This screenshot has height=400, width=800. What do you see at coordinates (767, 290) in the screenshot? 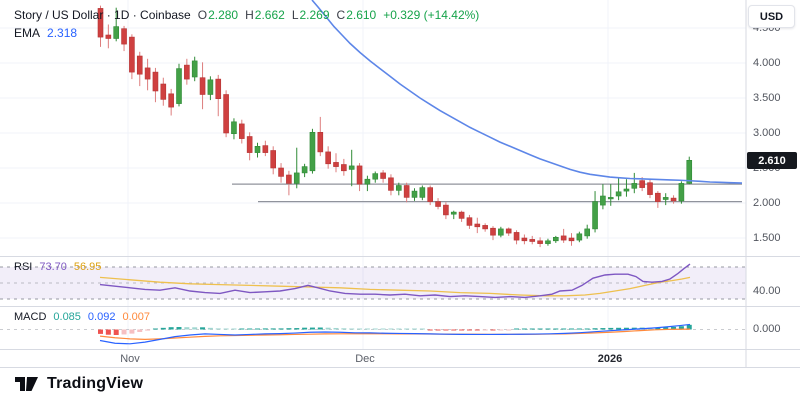
I see `rsi-tick: 40.00` at bounding box center [767, 290].